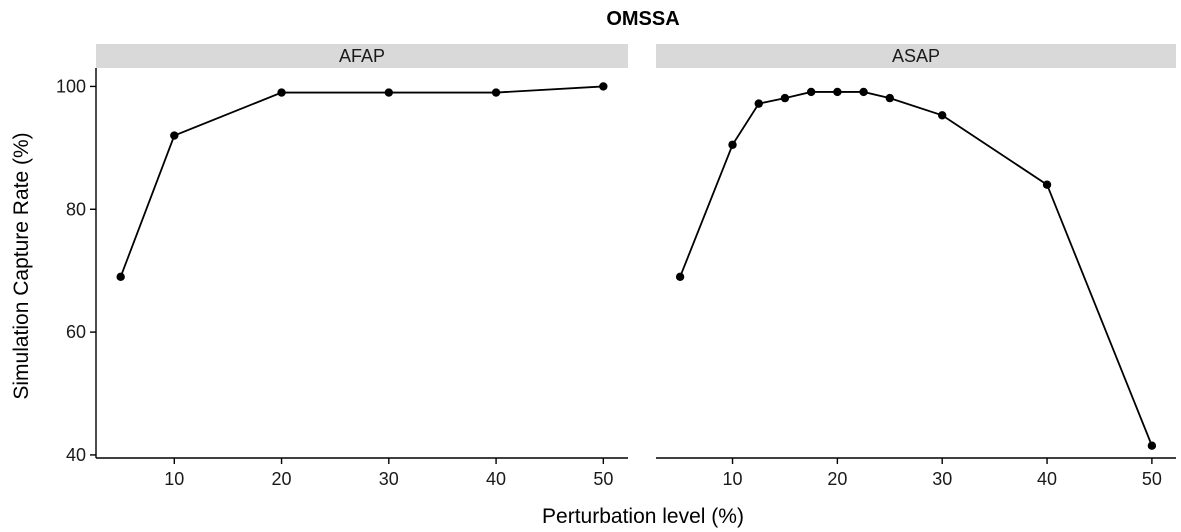 This screenshot has height=532, width=1181. Describe the element at coordinates (642, 19) in the screenshot. I see `chart-title: OMSSA` at that location.